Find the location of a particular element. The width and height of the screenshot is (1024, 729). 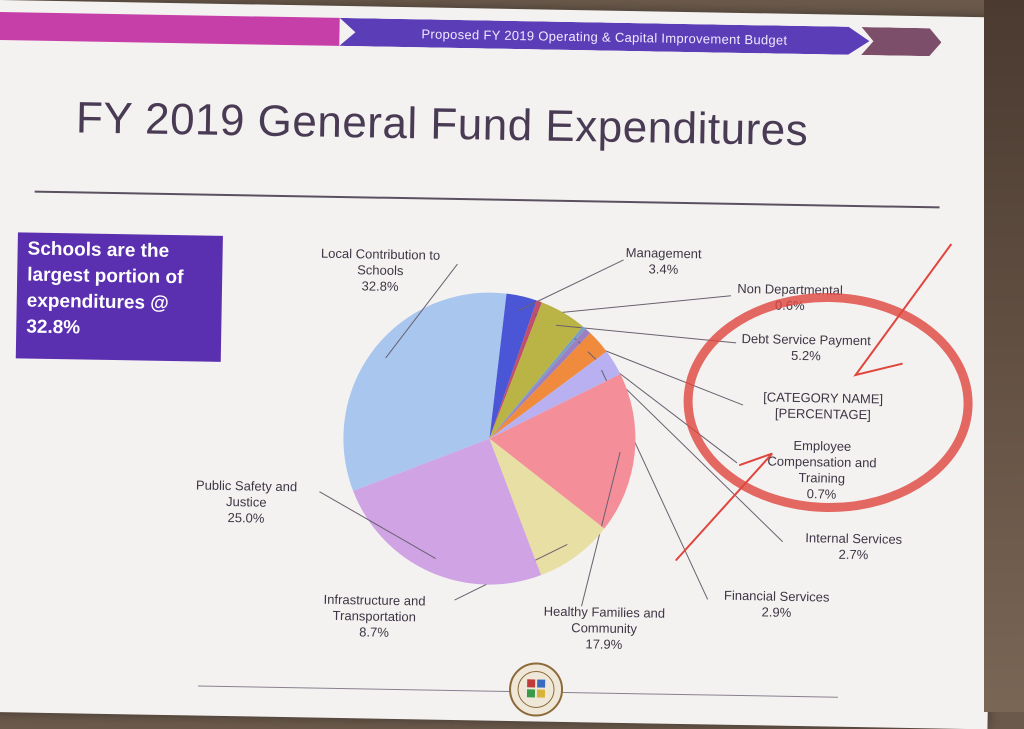

slice-label-8: Financial Services2.9% is located at coordinates (777, 604).